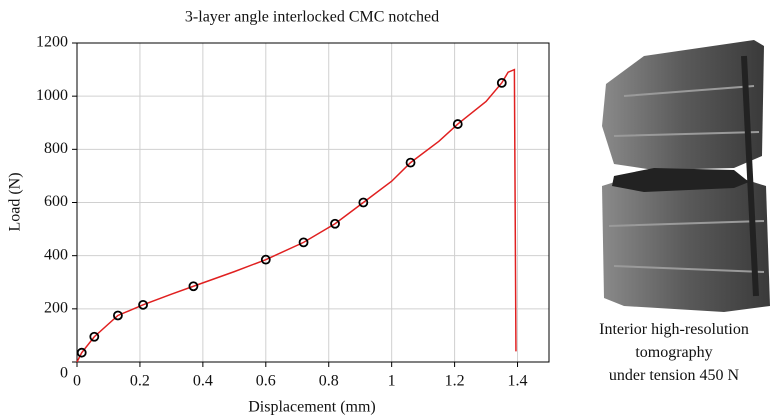 Image resolution: width=784 pixels, height=418 pixels. Describe the element at coordinates (392, 381) in the screenshot. I see `x-tick-label: 1` at that location.